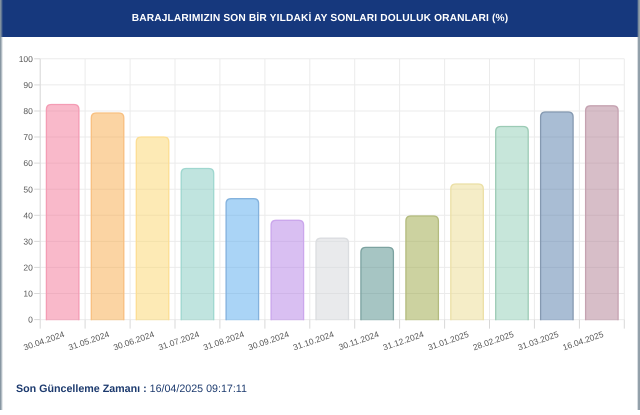 Image resolution: width=640 pixels, height=415 pixels. Describe the element at coordinates (28, 215) in the screenshot. I see `svg-text: 40` at that location.